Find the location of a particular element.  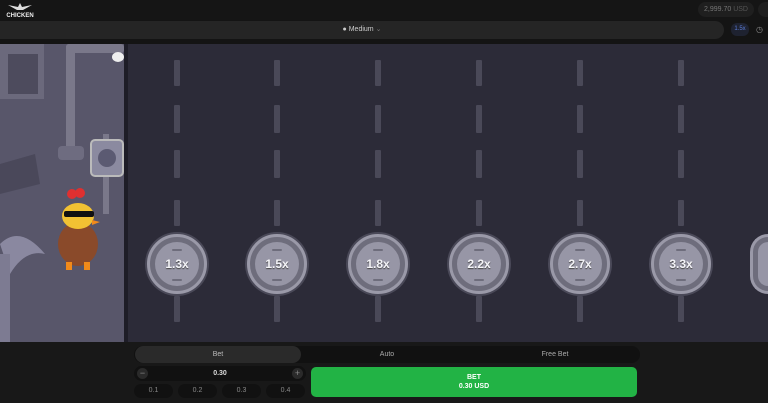

speed-button: 1.5x is located at coordinates (740, 29).